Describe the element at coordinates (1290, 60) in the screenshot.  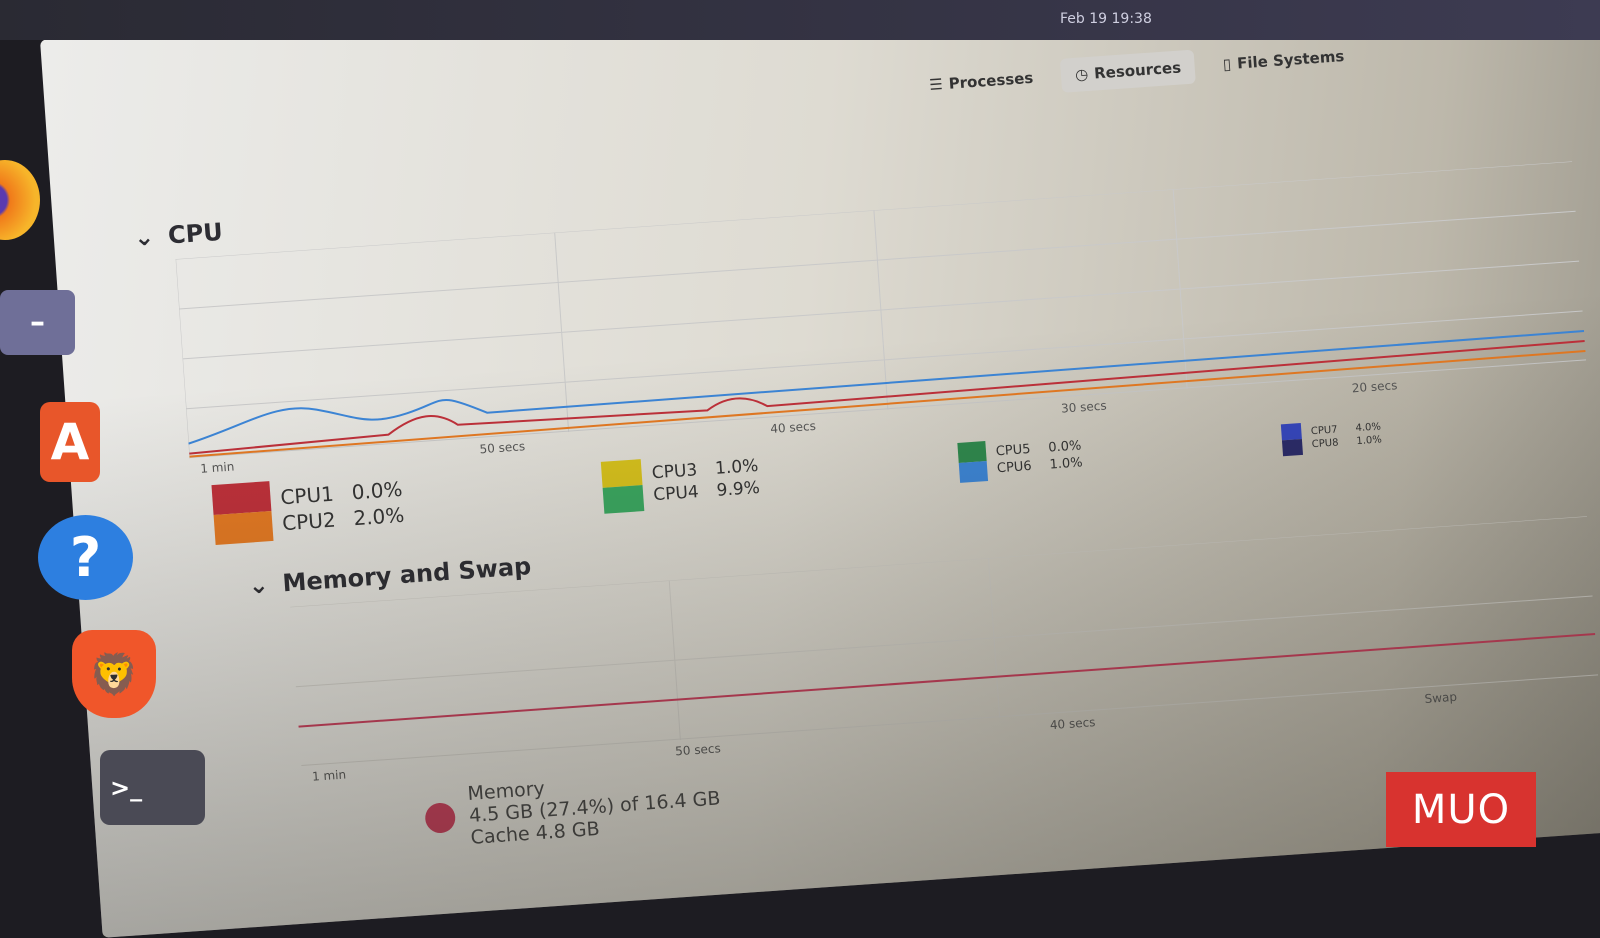
I see `tab-label: File Systems` at that location.